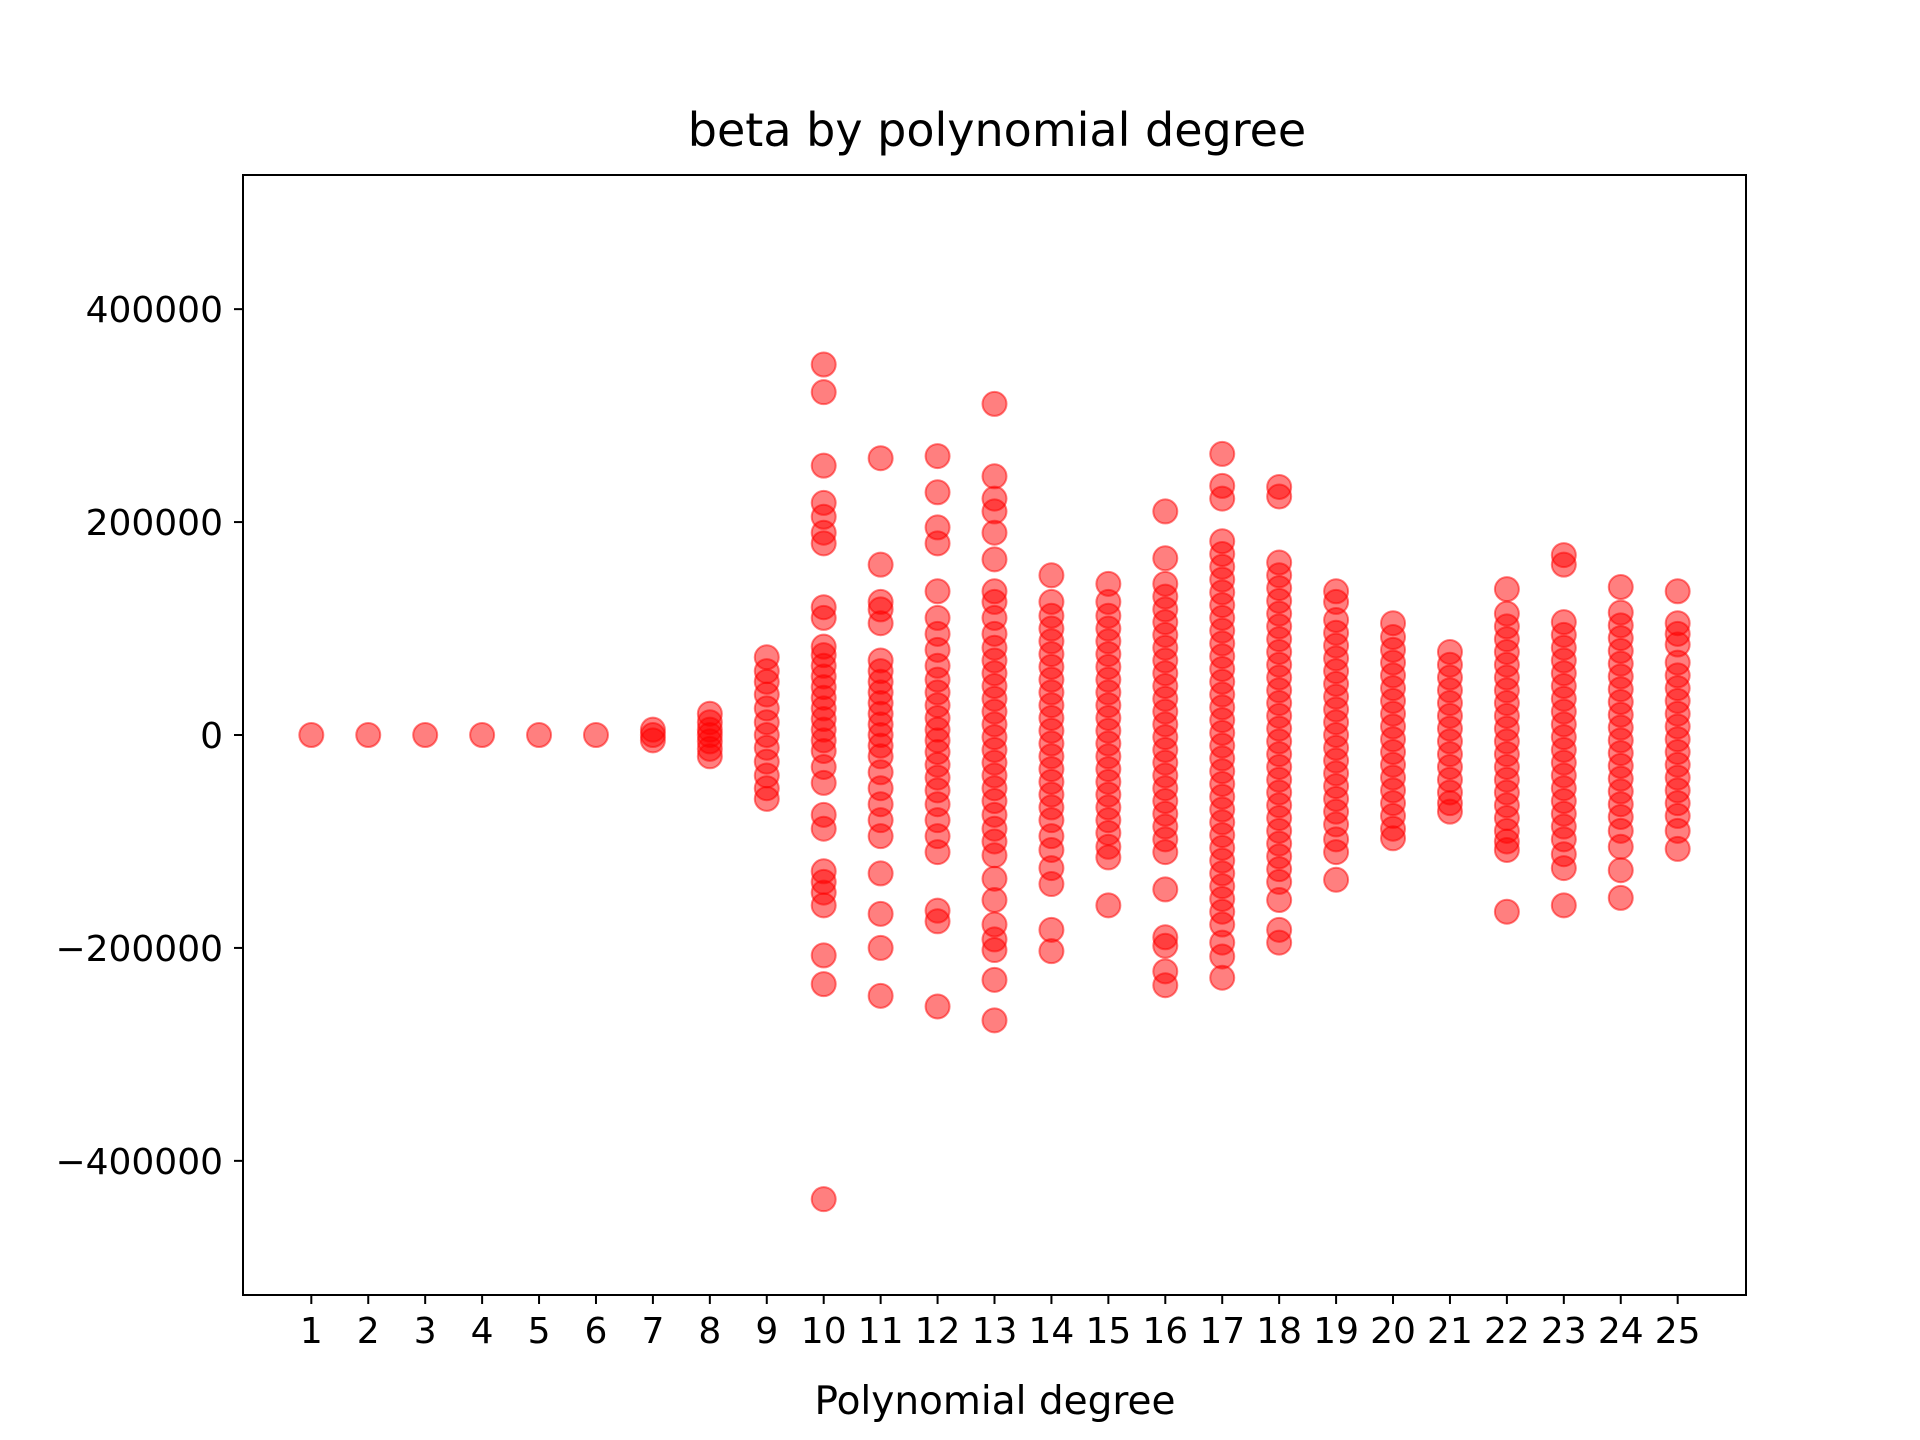 This screenshot has width=1920, height=1440. What do you see at coordinates (139, 949) in the screenshot?
I see `y-tick-label: −200000` at bounding box center [139, 949].